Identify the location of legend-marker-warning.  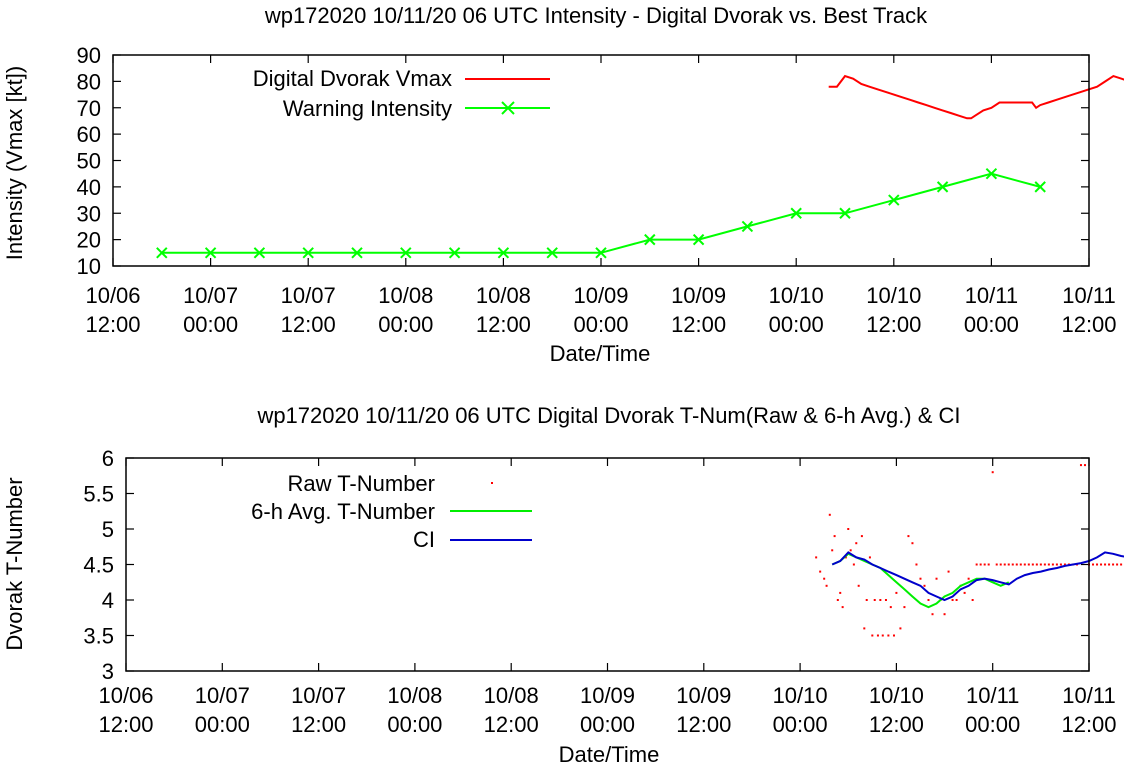
(508, 108).